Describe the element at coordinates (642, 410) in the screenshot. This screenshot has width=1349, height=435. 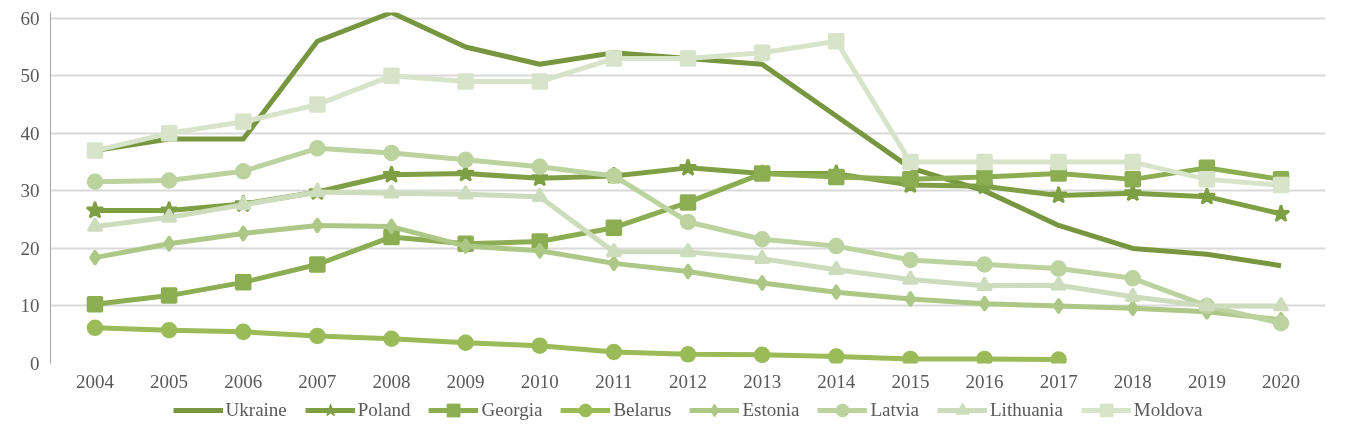
I see `legend-label: Belarus` at that location.